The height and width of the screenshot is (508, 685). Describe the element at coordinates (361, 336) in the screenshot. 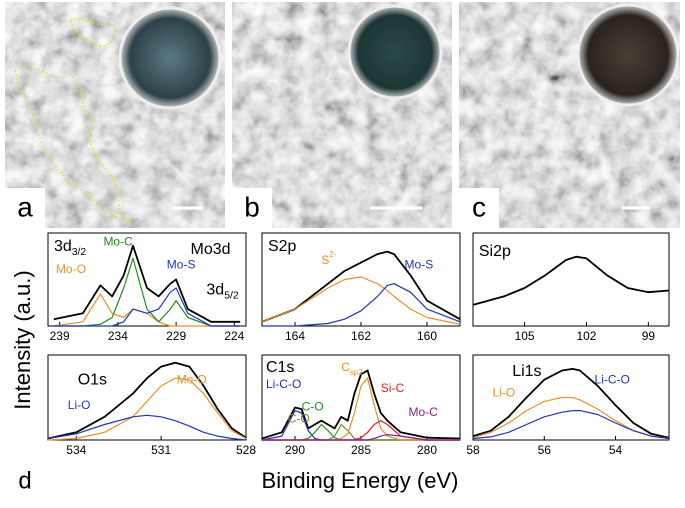

I see `x-tick-label: 162` at that location.